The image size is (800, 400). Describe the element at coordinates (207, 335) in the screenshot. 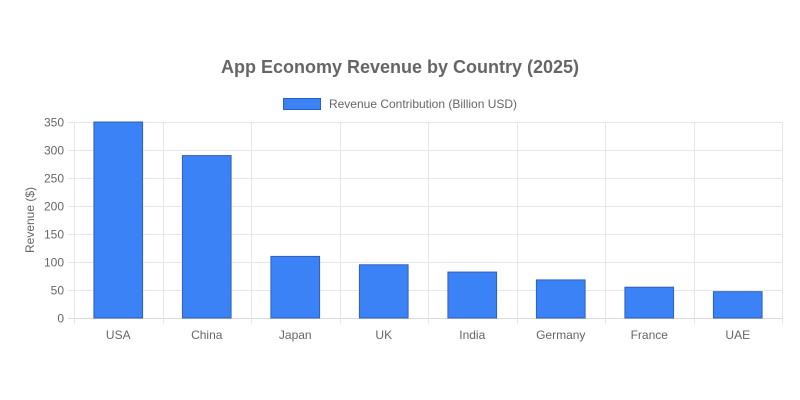

I see `x-tick-label: China` at that location.